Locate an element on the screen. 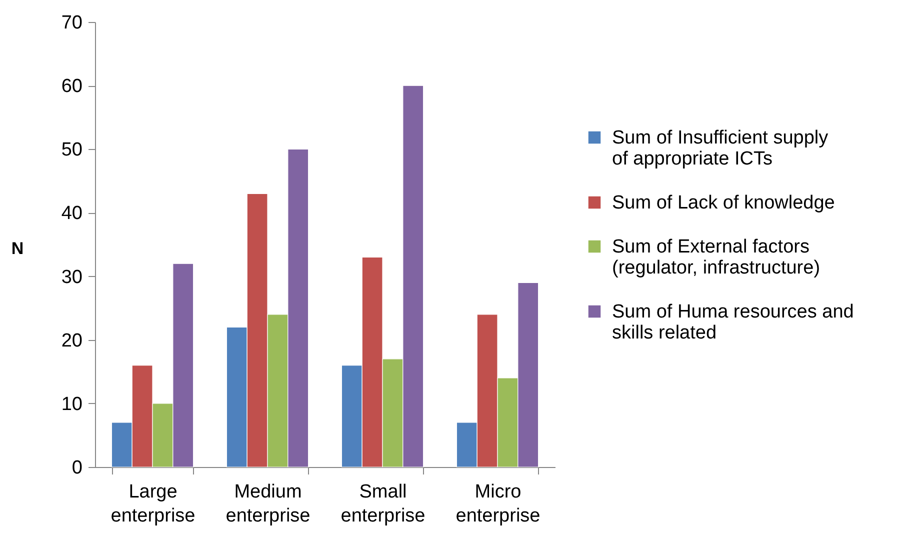 This screenshot has width=899, height=548. legend-label: Sum of Lack of knowledge is located at coordinates (723, 203).